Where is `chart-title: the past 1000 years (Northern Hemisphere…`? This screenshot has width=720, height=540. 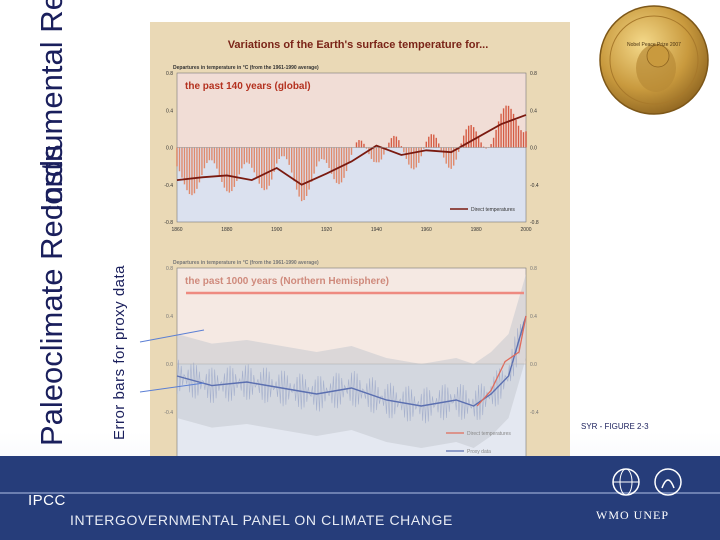
chart-title: the past 1000 years (Northern Hemisphere… is located at coordinates (287, 281).